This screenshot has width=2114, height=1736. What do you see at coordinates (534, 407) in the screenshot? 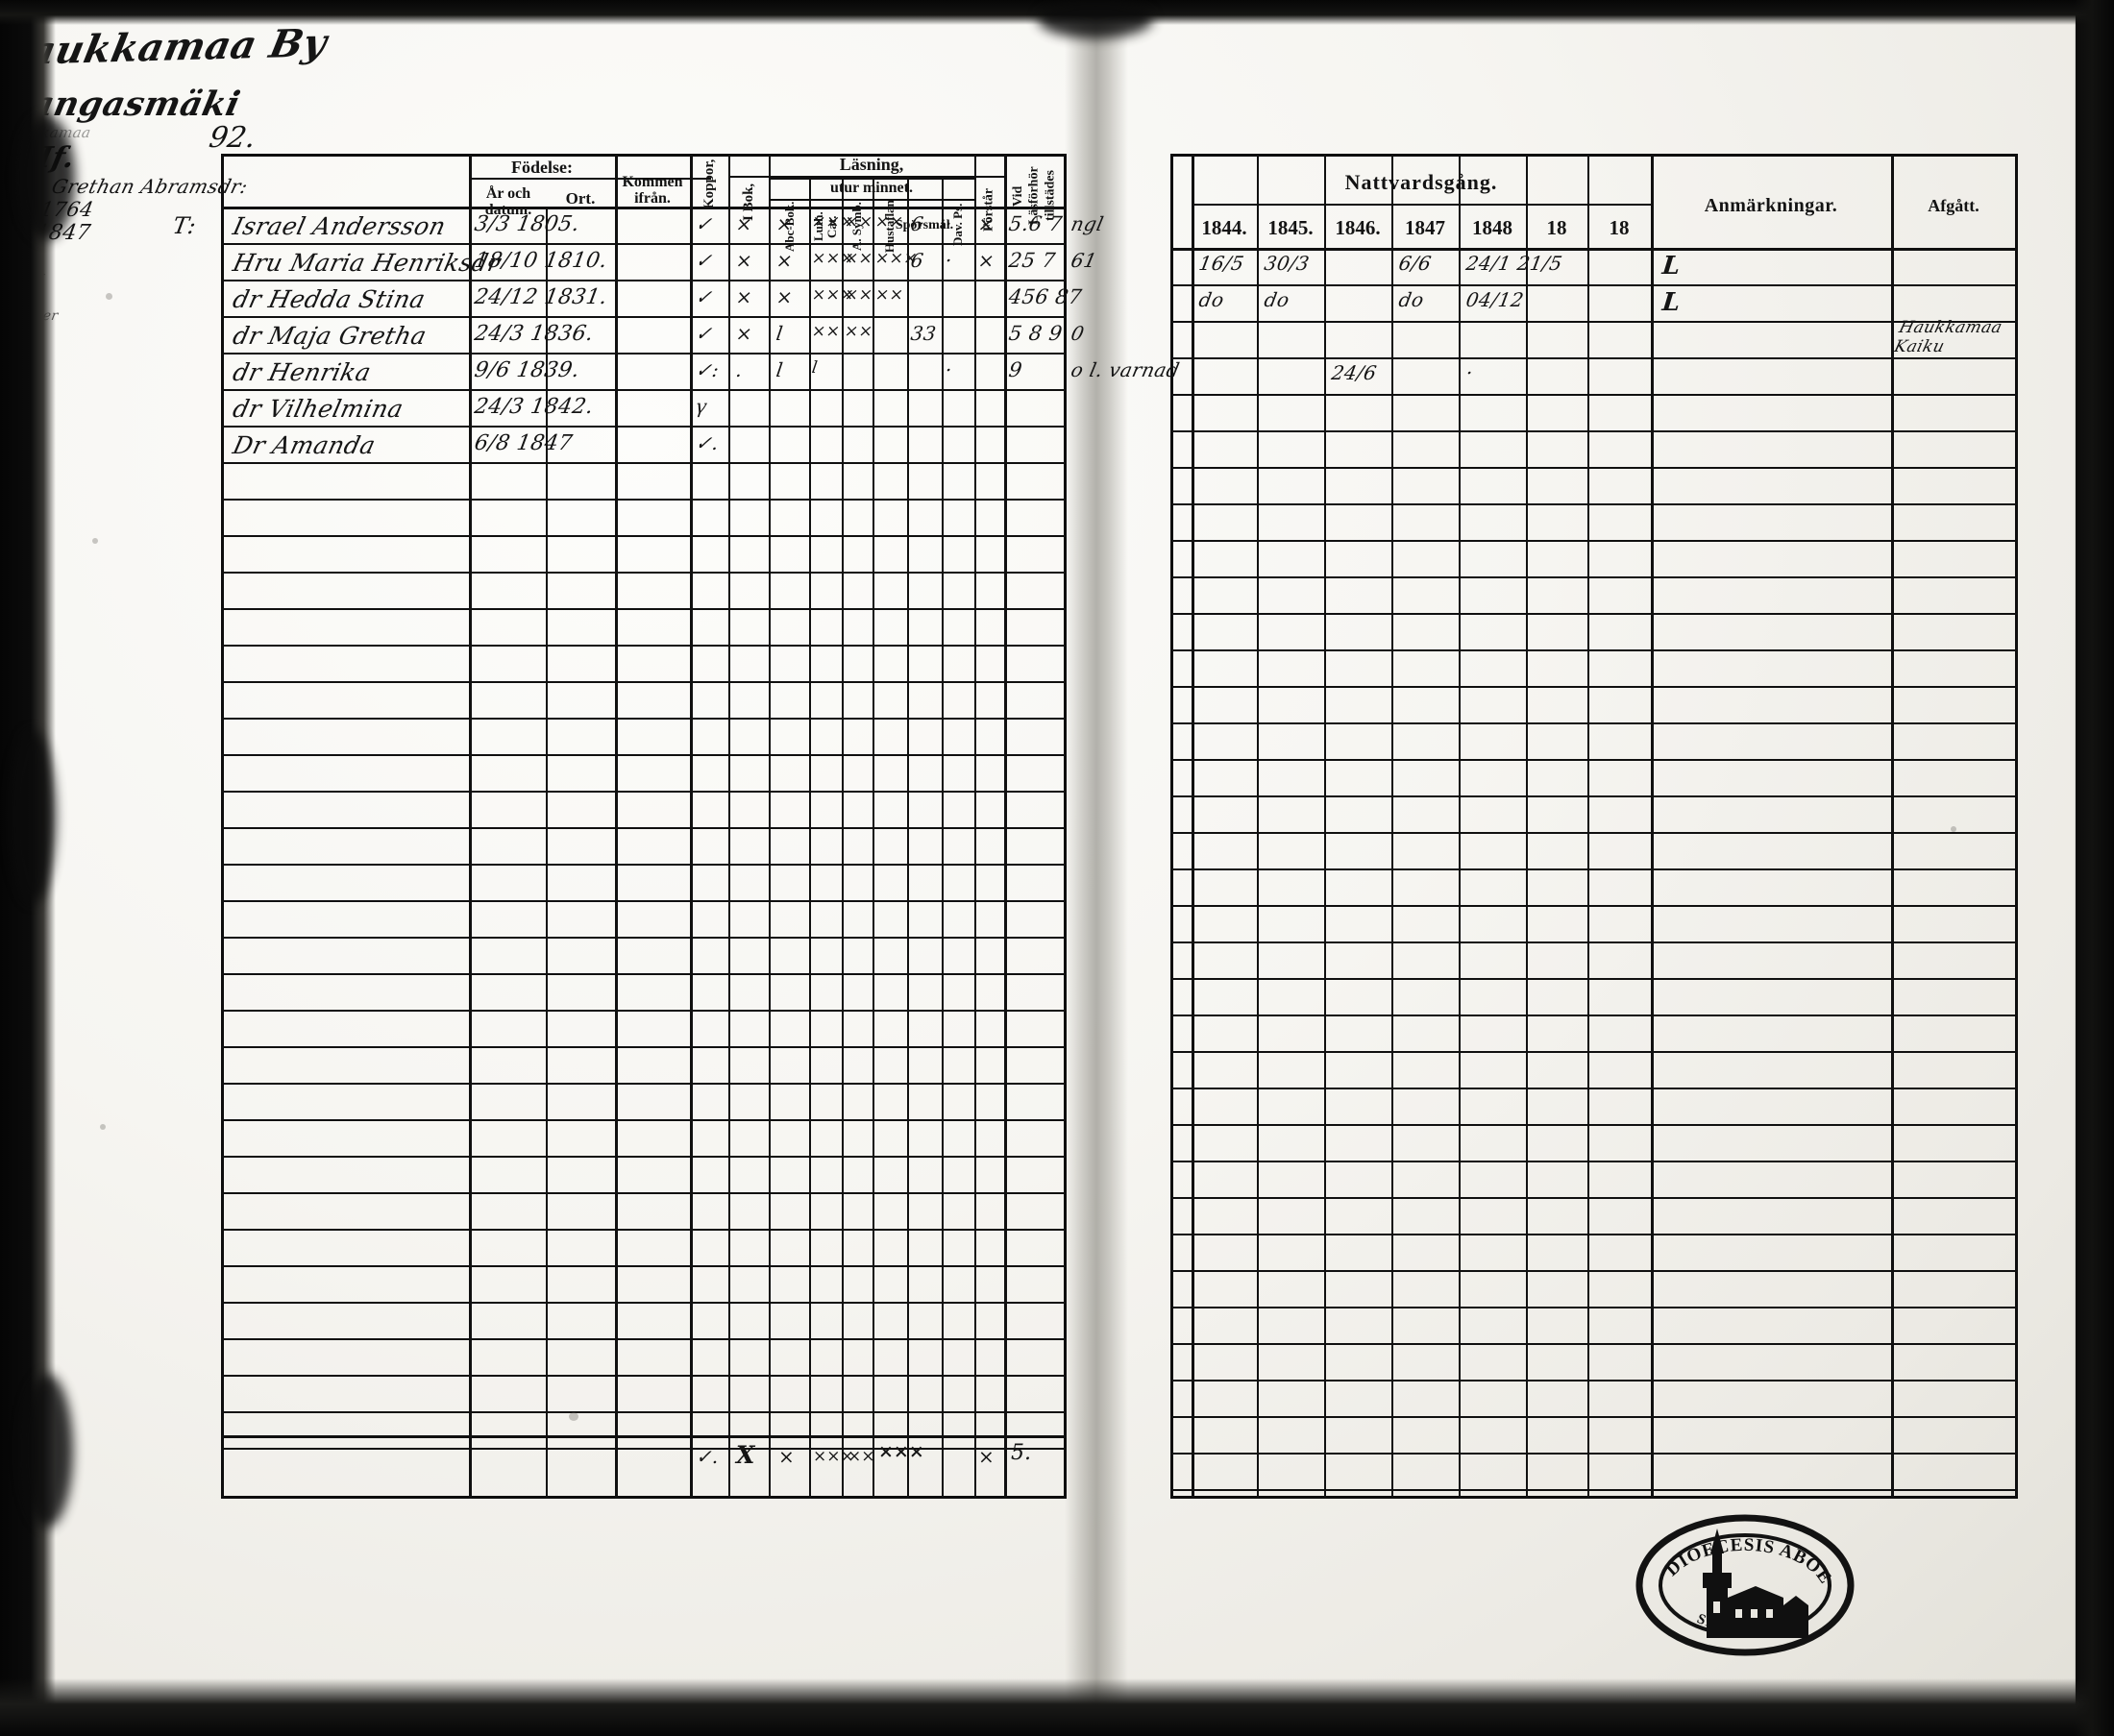
I see `birth-date: 24/3 1842.` at bounding box center [534, 407].